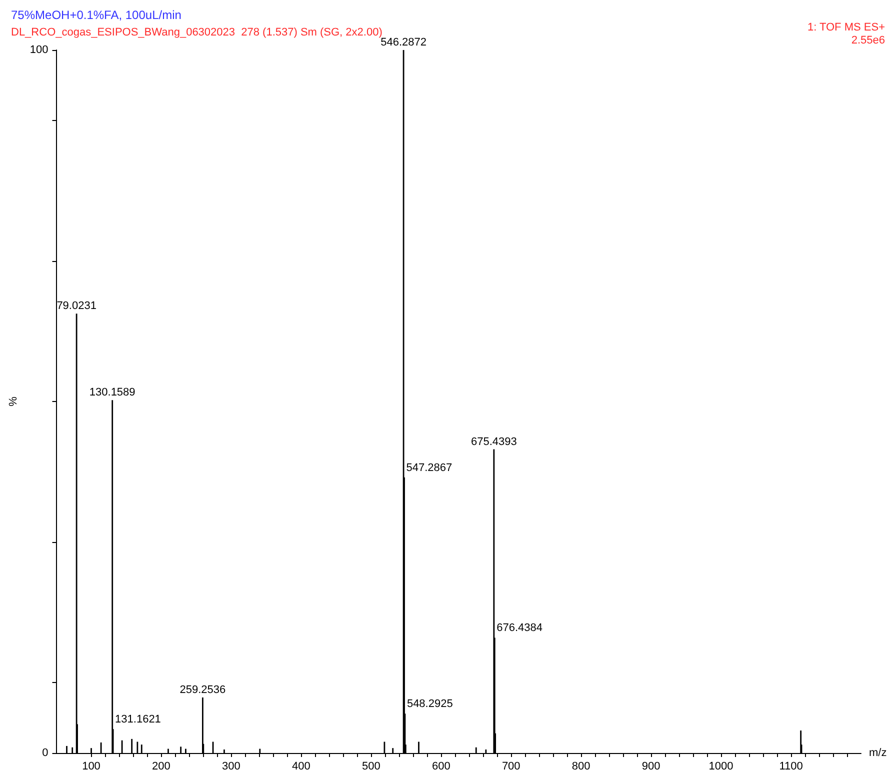 Image resolution: width=891 pixels, height=772 pixels. I want to click on x-tick-label: 800, so click(581, 766).